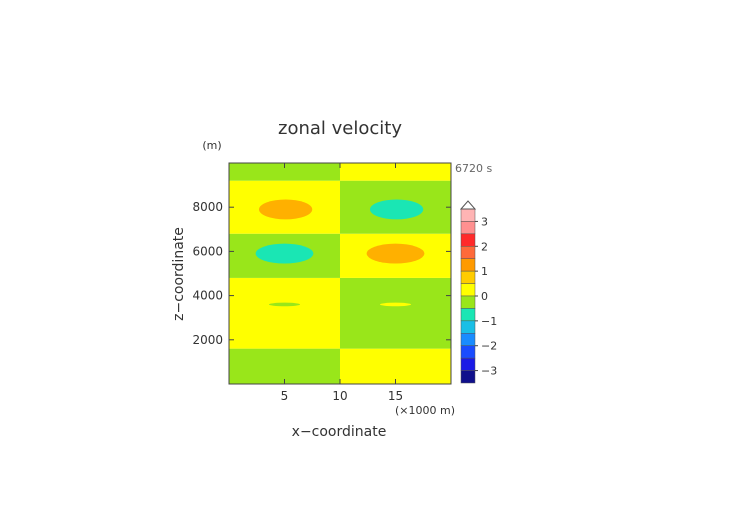 The height and width of the screenshot is (532, 752). Describe the element at coordinates (207, 340) in the screenshot. I see `y-tick-label: 2000` at that location.